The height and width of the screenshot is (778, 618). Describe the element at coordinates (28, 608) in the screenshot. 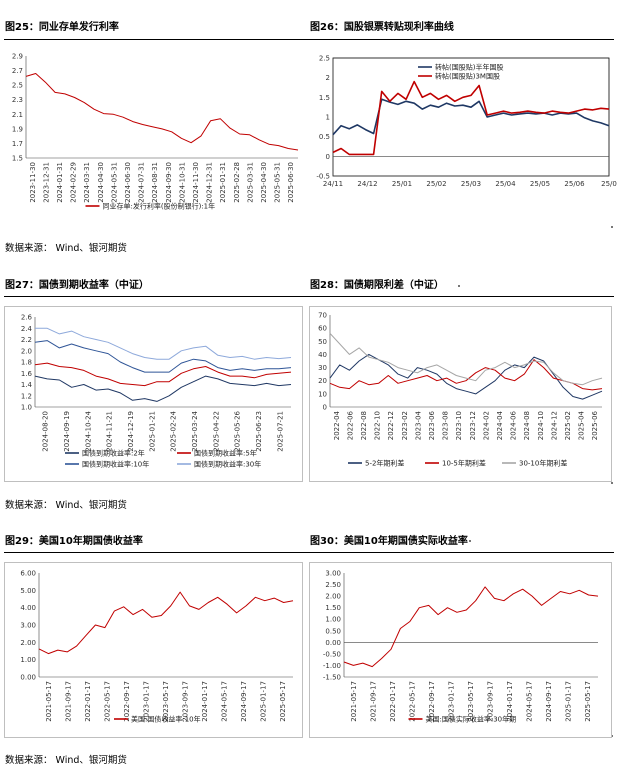

I see `y-tick-label: 4.00` at that location.